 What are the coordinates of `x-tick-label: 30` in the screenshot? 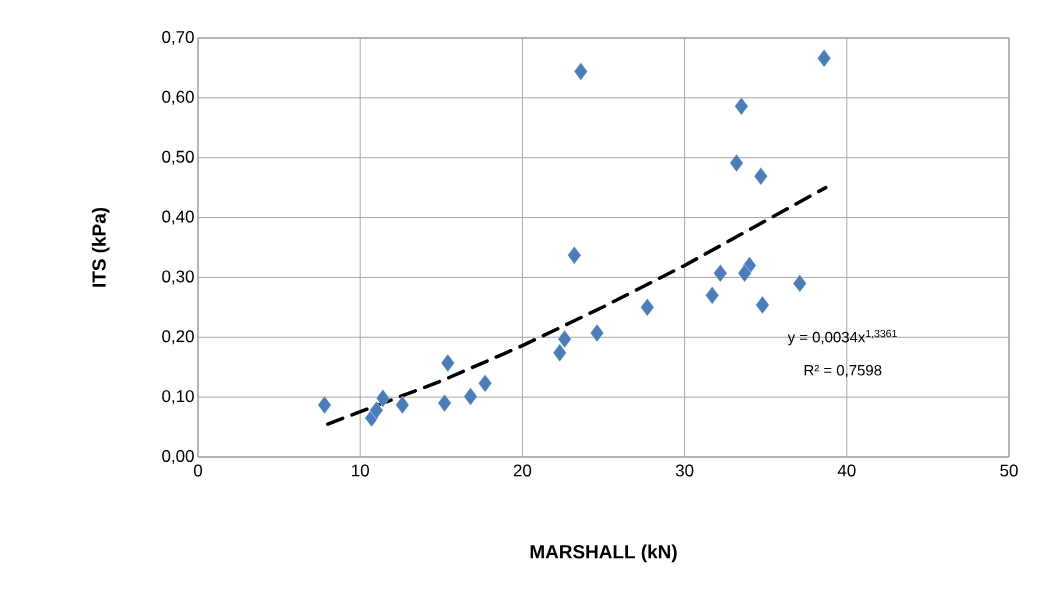 It's located at (684, 470).